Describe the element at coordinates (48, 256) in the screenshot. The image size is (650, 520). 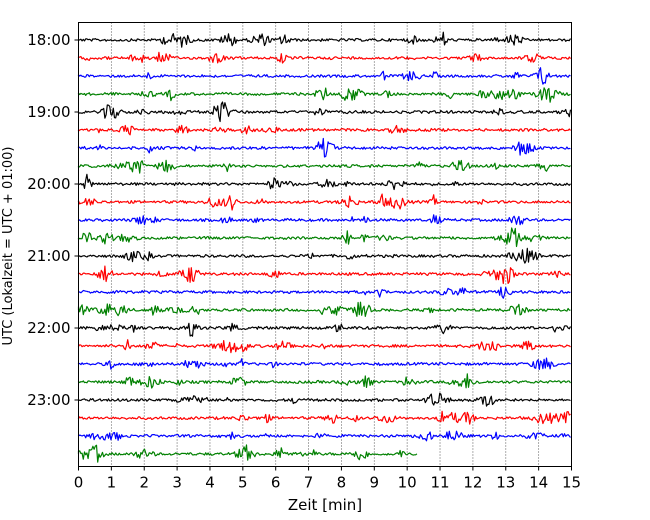
I see `y-tick-label: 21:00` at that location.